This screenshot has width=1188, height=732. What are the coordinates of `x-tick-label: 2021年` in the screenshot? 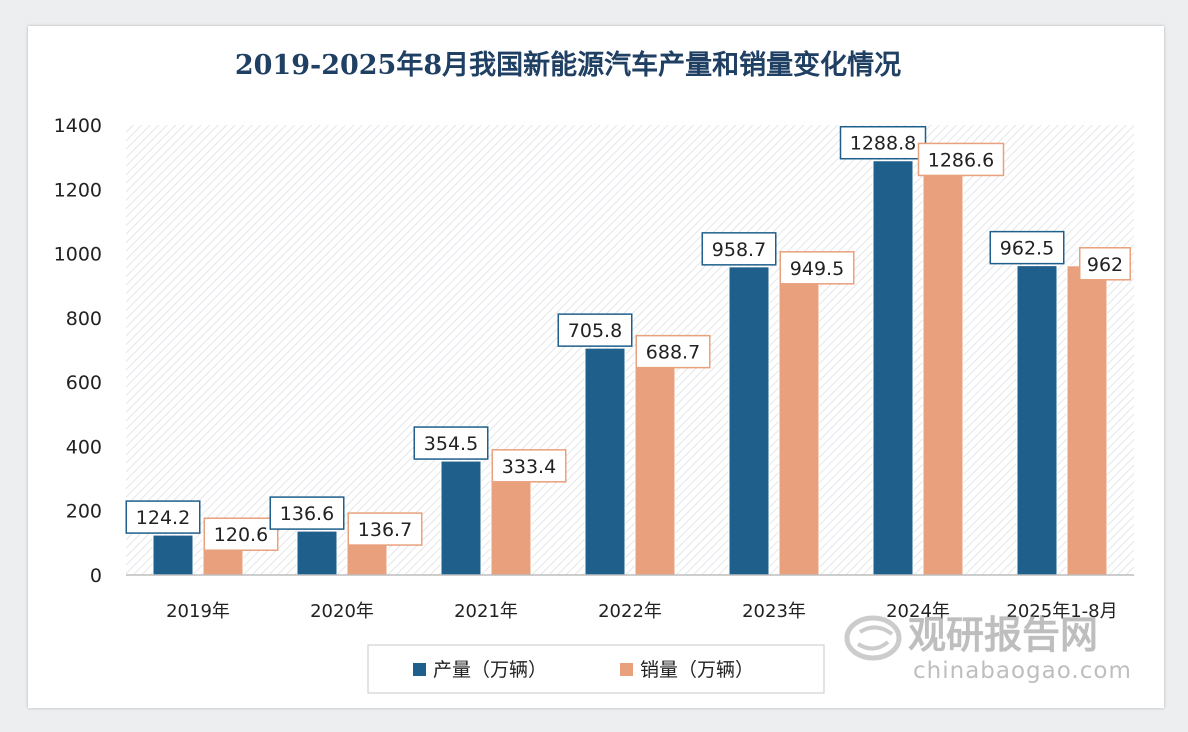 It's located at (486, 611).